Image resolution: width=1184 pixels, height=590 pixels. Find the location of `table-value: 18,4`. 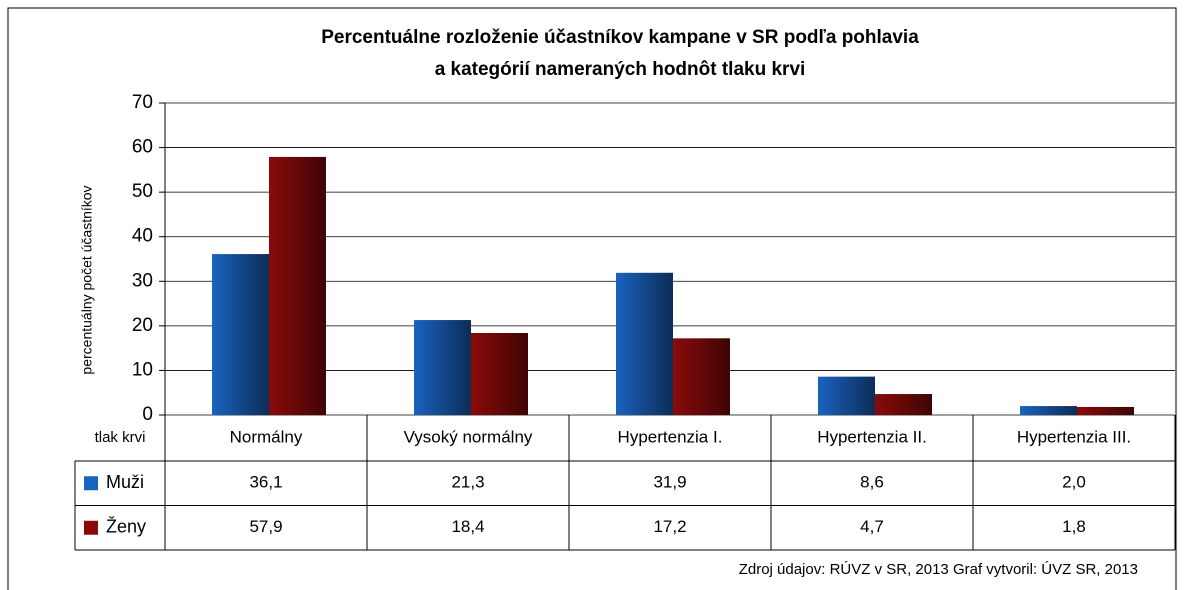

table-value: 18,4 is located at coordinates (467, 526).